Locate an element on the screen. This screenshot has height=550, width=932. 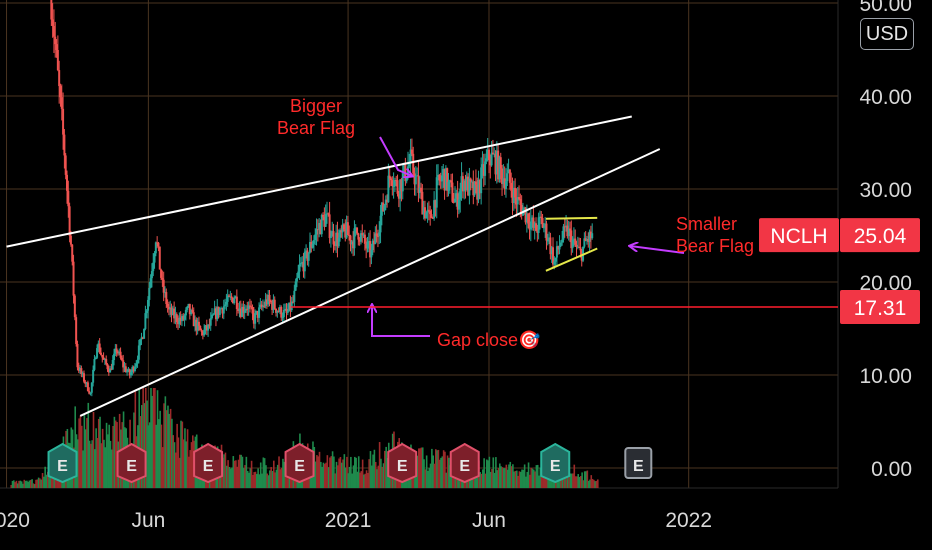
x-tick-label: Jun is located at coordinates (489, 520).